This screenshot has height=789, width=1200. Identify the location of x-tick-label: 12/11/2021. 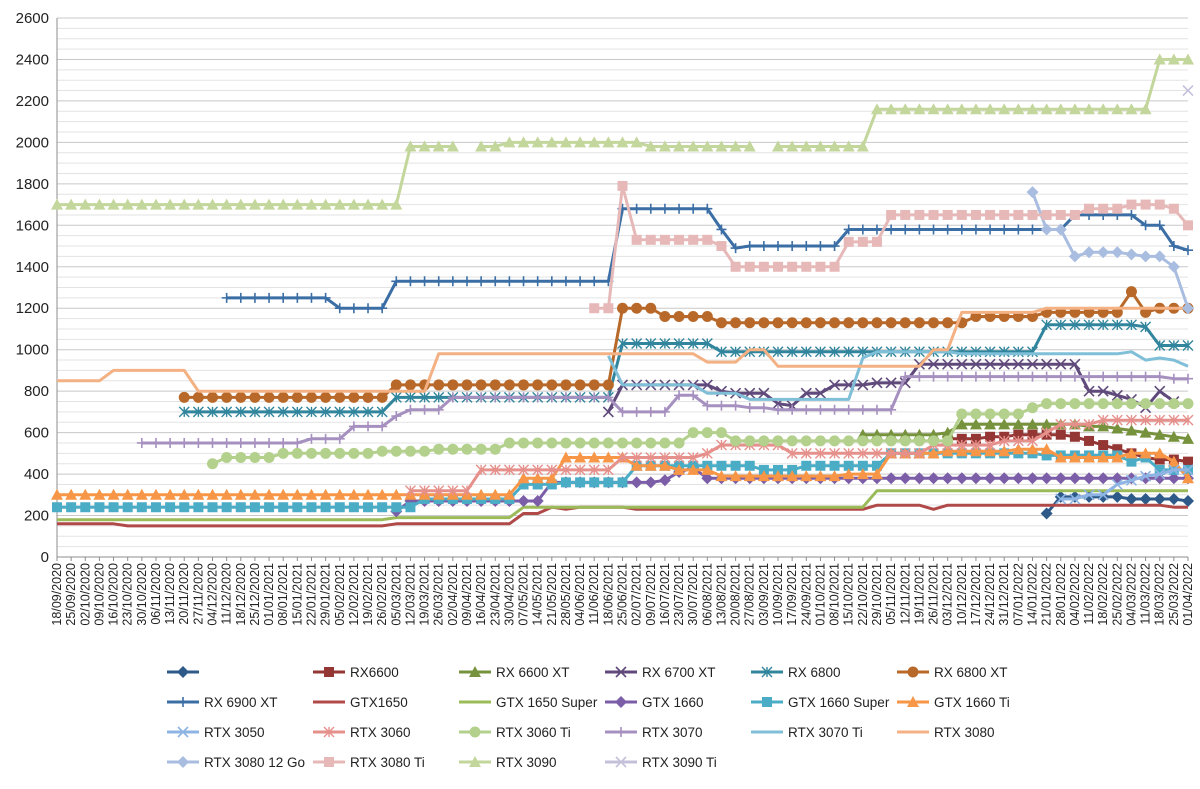
(905, 594).